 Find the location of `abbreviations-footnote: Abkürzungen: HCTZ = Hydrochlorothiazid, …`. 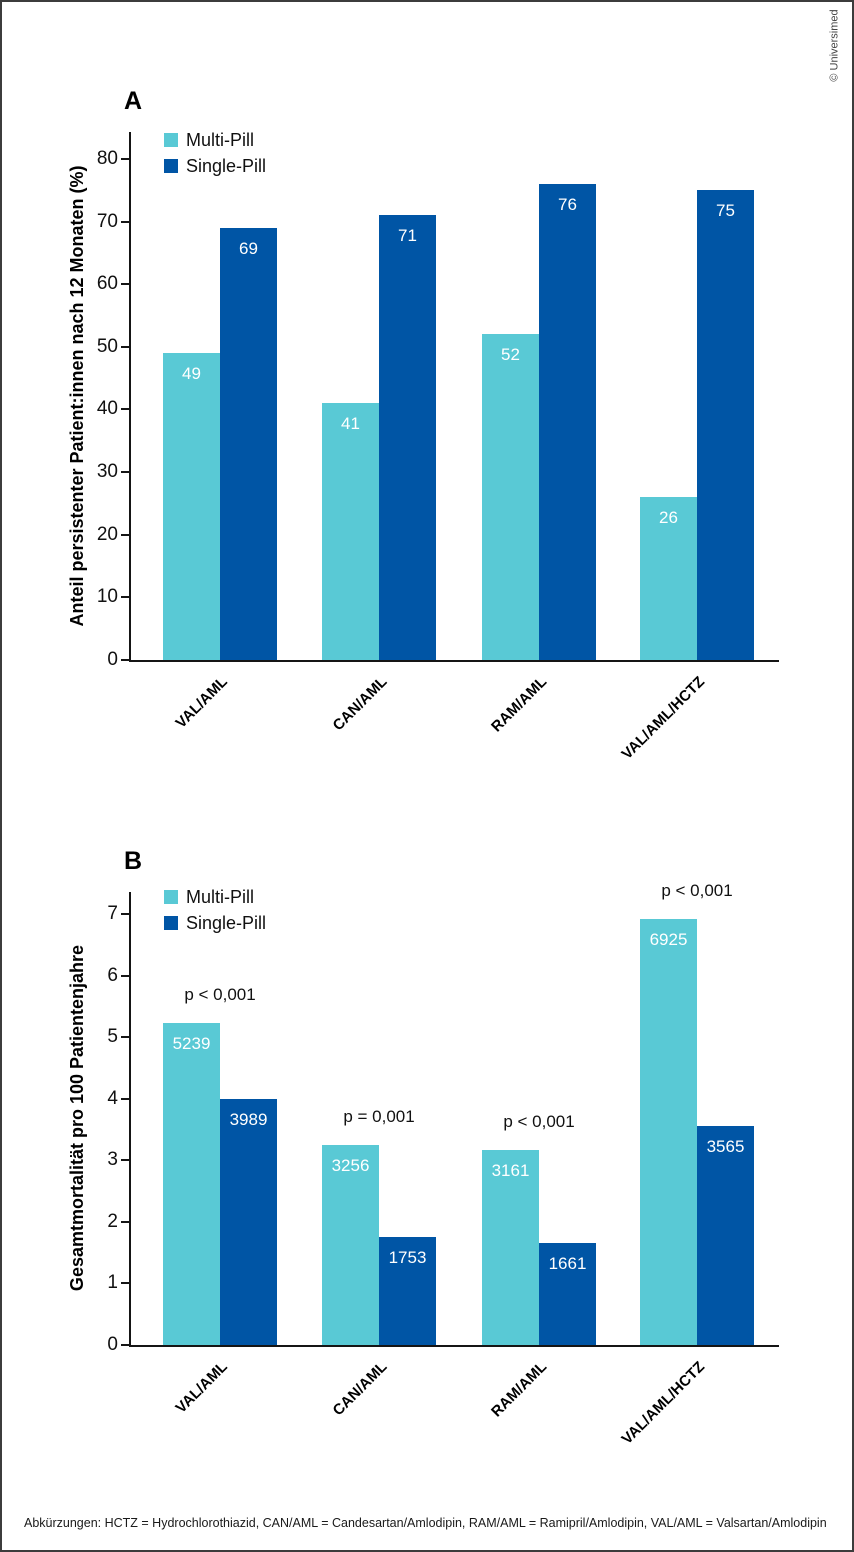

abbreviations-footnote: Abkürzungen: HCTZ = Hydrochlorothiazid, … is located at coordinates (425, 1523).